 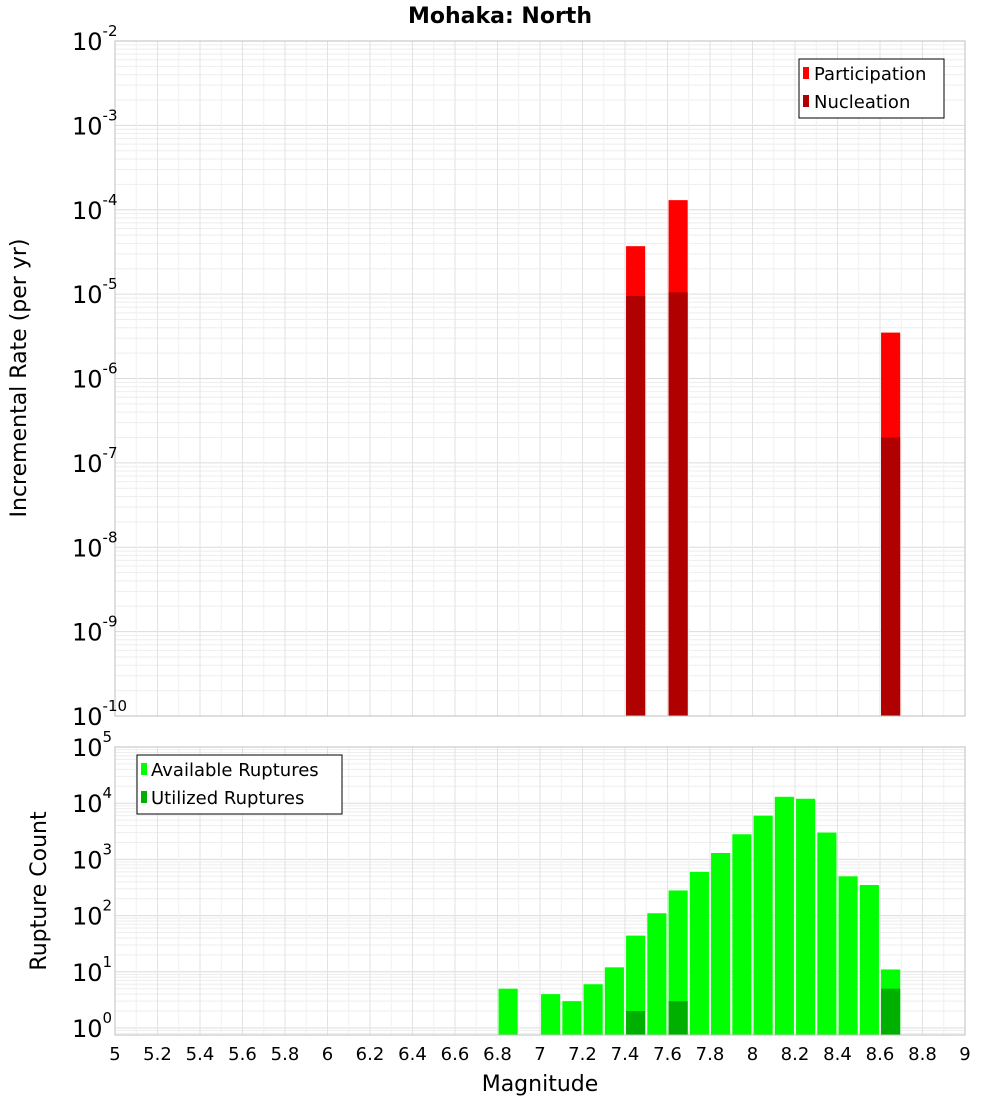 What do you see at coordinates (880, 1054) in the screenshot?
I see `x-tick-label: 8.6` at bounding box center [880, 1054].